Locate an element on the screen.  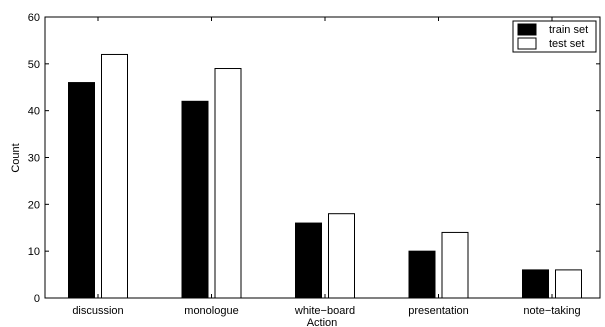
x-tick-label: monologue is located at coordinates (211, 311).